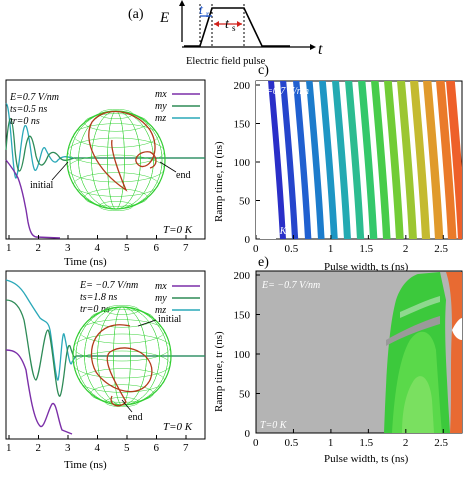 This screenshot has height=479, width=474. Describe the element at coordinates (234, 28) in the screenshot. I see `ts-sub: s` at that location.